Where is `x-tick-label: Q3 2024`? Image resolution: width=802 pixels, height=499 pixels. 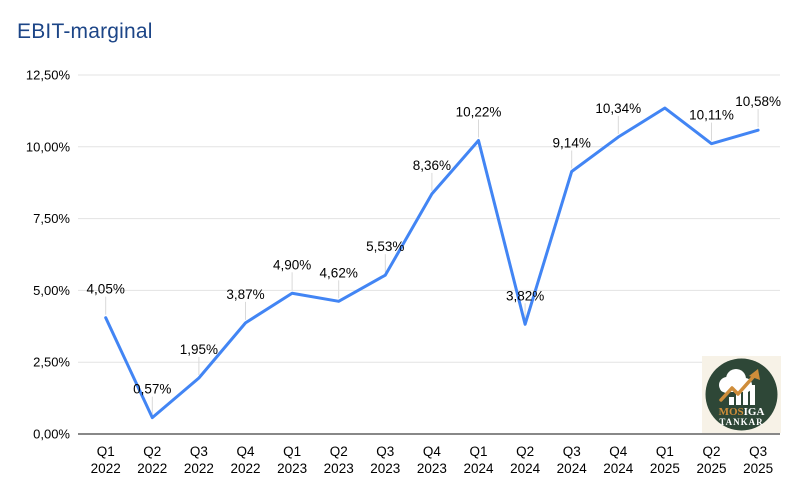
x-tick-label: Q3 2024 is located at coordinates (572, 460).